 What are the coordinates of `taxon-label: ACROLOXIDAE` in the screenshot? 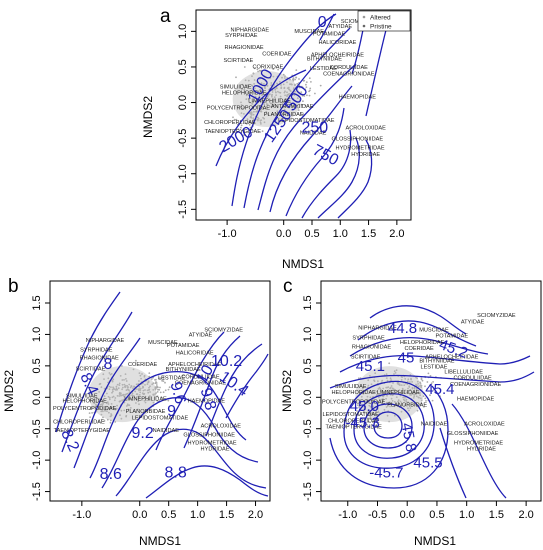 It's located at (484, 425).